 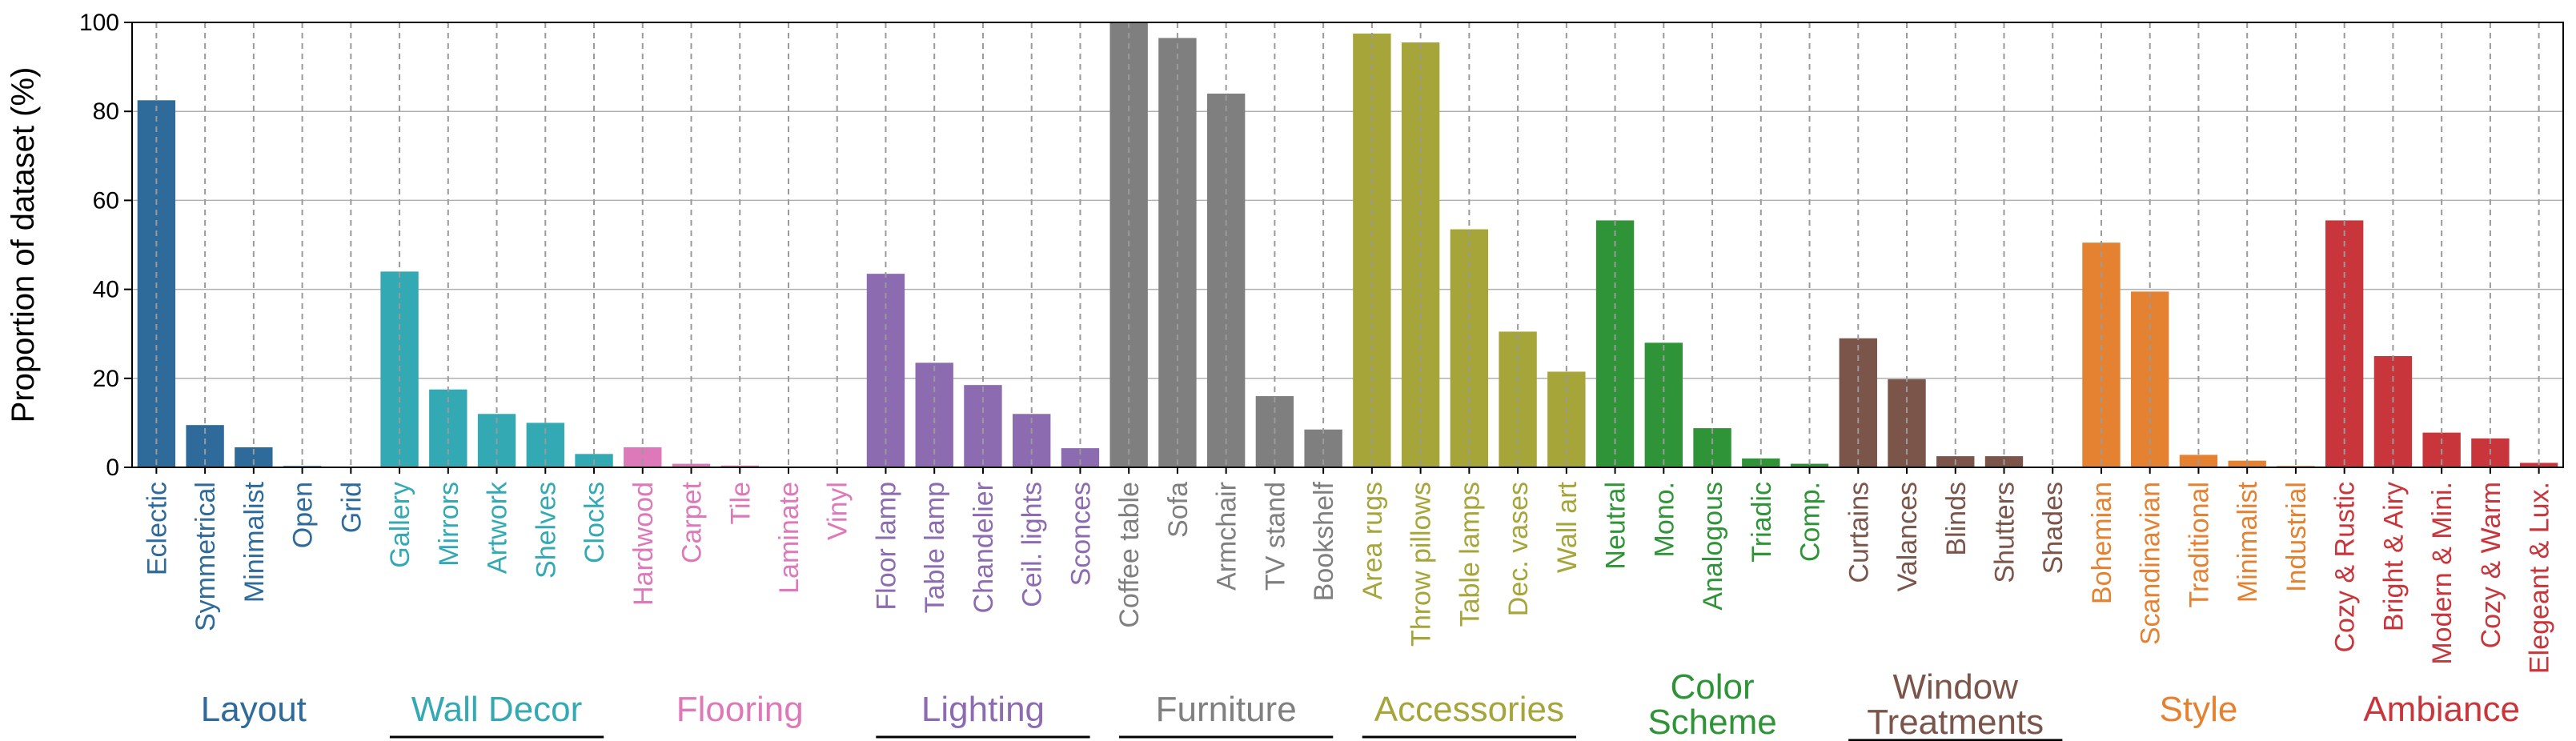 What do you see at coordinates (498, 527) in the screenshot?
I see `x-tick-label: Artwork` at bounding box center [498, 527].